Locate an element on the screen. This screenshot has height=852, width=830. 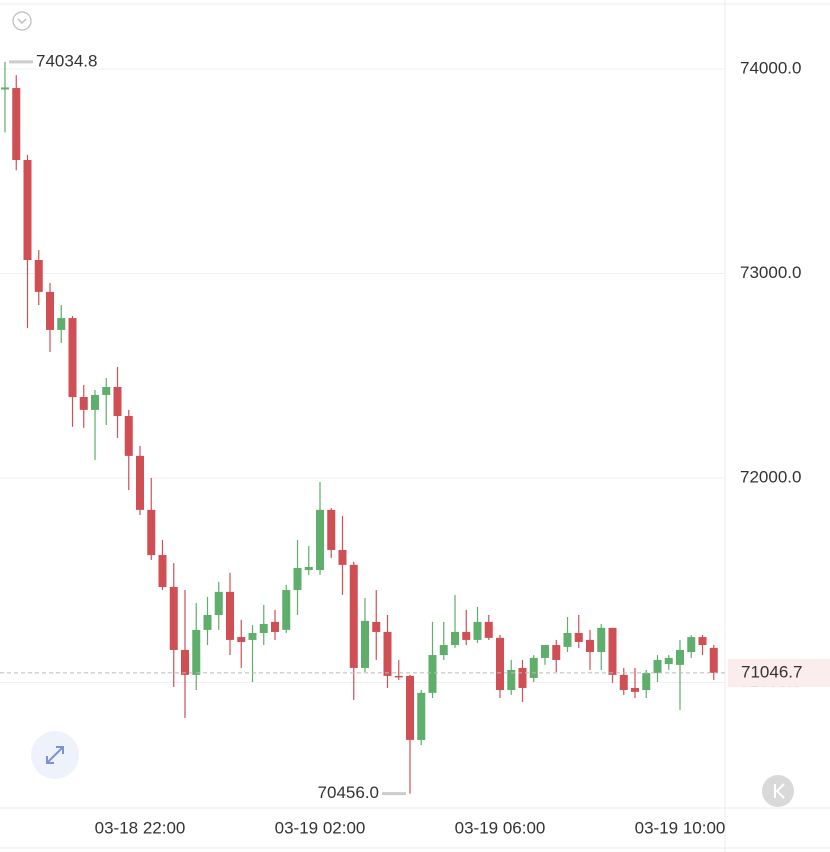
last-price-box is located at coordinates (779, 672).